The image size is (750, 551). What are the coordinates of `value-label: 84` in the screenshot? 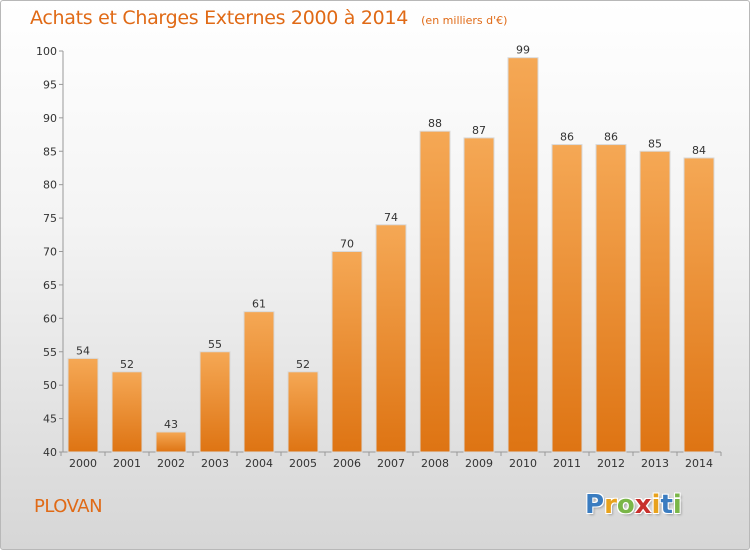 It's located at (699, 150).